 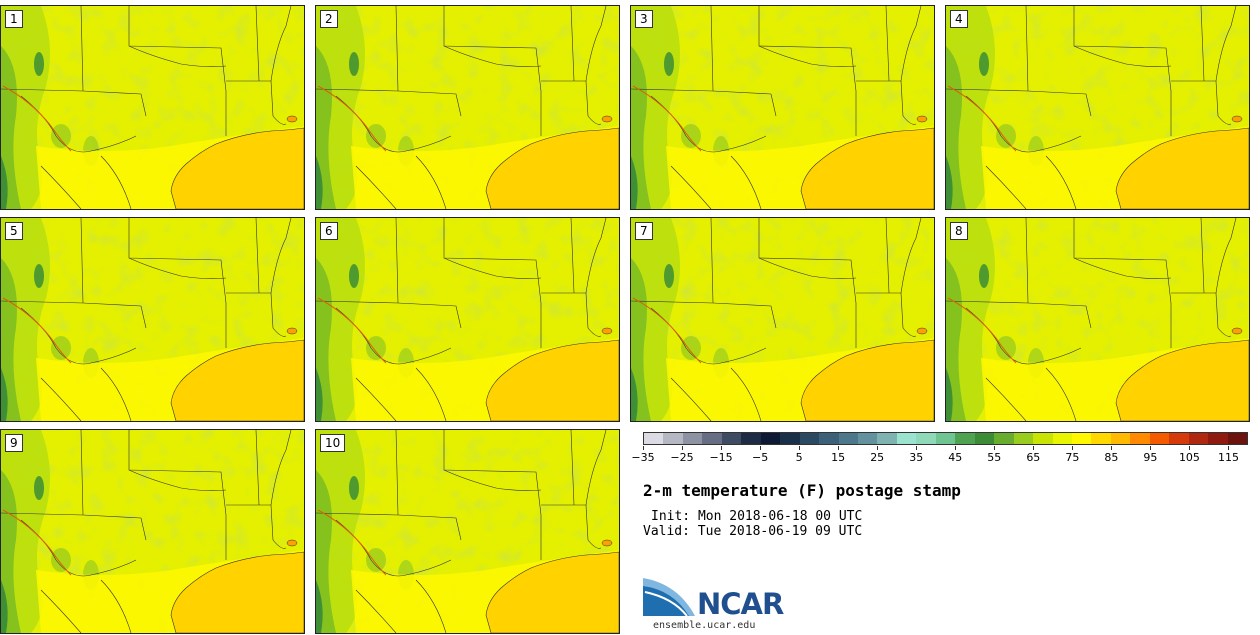 I want to click on colorbar-tick-label: 25, so click(x=877, y=457).